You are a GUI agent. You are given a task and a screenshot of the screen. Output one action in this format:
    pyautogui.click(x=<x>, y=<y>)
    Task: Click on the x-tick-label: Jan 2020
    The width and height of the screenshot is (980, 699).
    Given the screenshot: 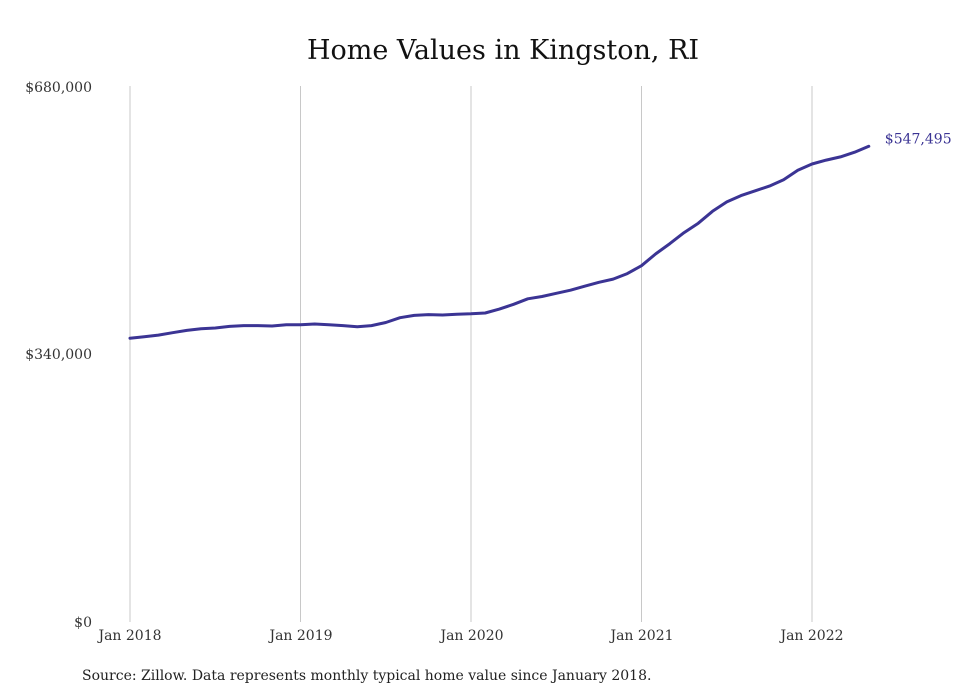 What is the action you would take?
    pyautogui.click(x=470, y=636)
    